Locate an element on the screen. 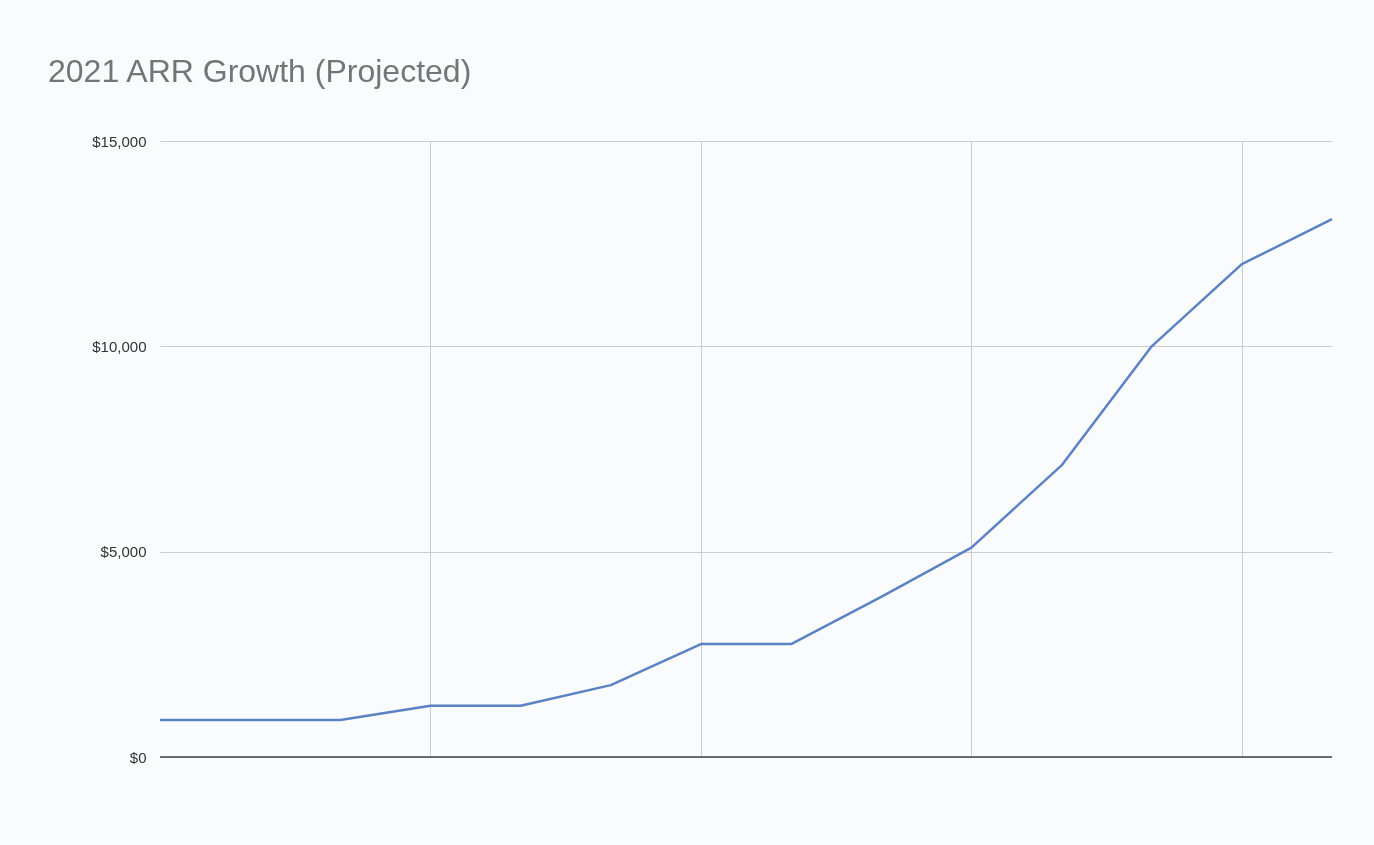 The image size is (1374, 845). chart-title: 2021 ARR Growth (Projected) is located at coordinates (260, 71).